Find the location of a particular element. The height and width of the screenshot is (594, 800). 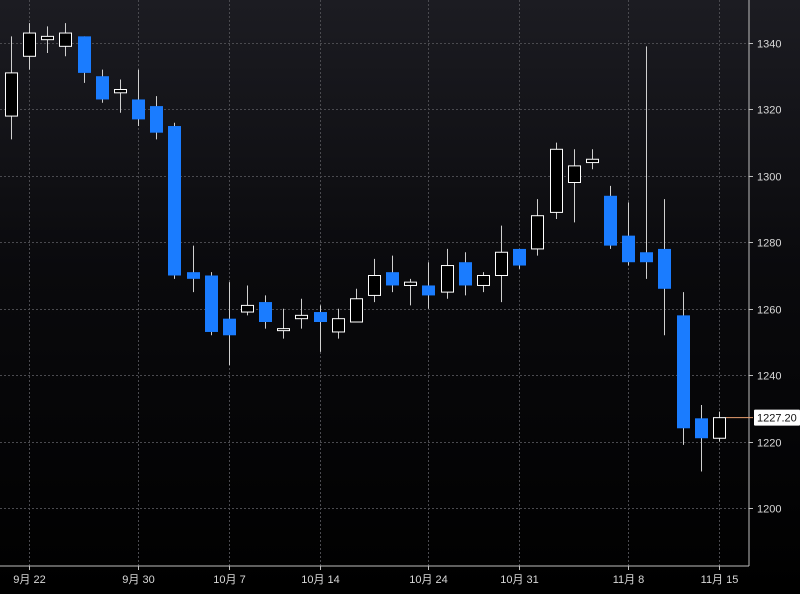

last-price-label: 1227.20 is located at coordinates (777, 419).